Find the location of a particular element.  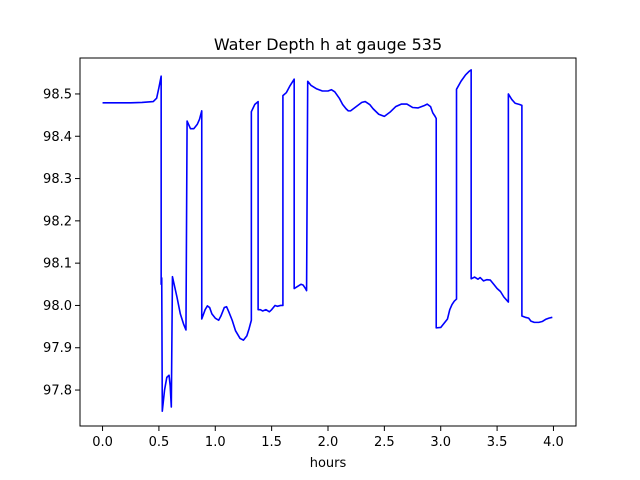

chart-title: Water Depth h at gauge 535 is located at coordinates (328, 44).